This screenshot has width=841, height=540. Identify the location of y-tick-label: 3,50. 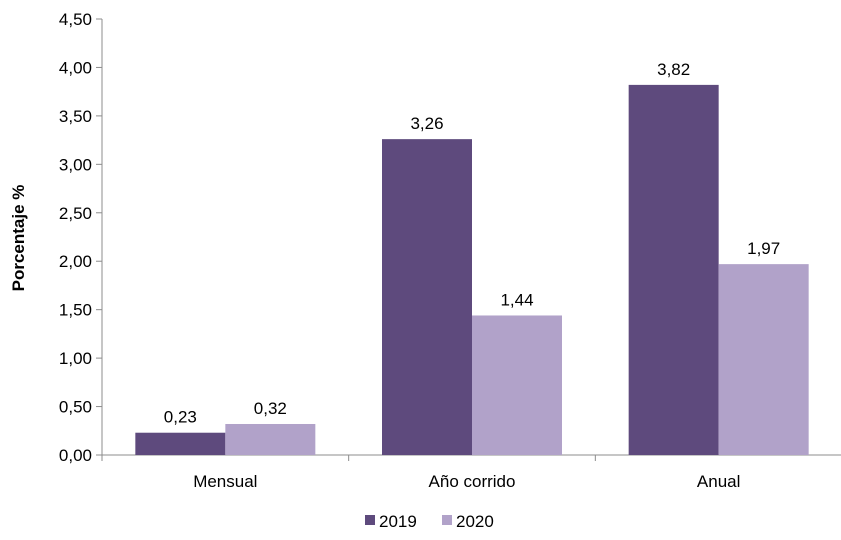
(75, 116).